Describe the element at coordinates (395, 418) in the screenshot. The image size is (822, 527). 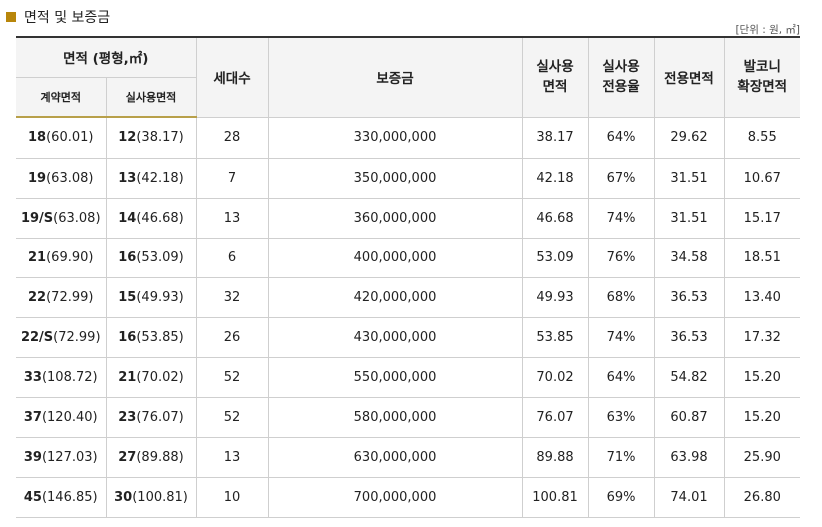
I see `deposit-cell: 580,000,000` at that location.